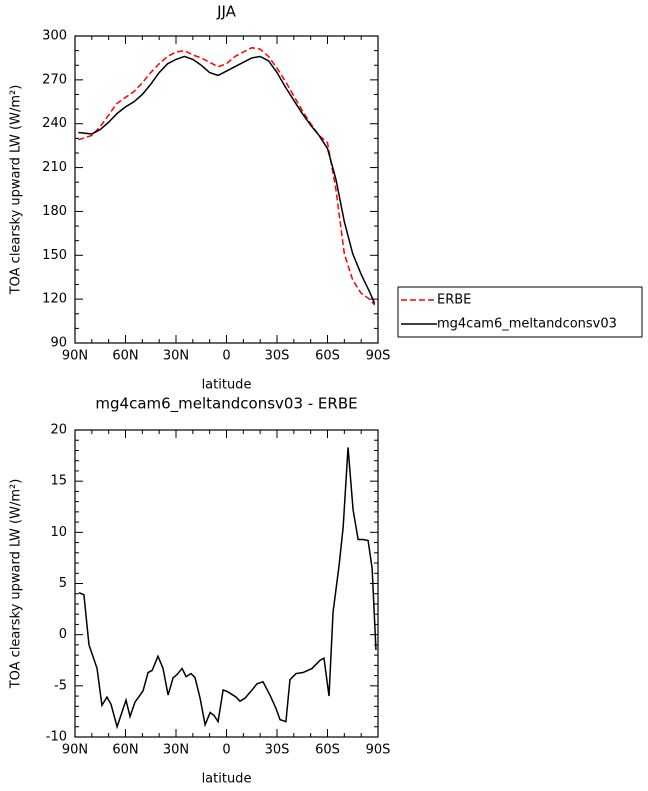 The height and width of the screenshot is (791, 648). Describe the element at coordinates (227, 179) in the screenshot. I see `series-line` at that location.